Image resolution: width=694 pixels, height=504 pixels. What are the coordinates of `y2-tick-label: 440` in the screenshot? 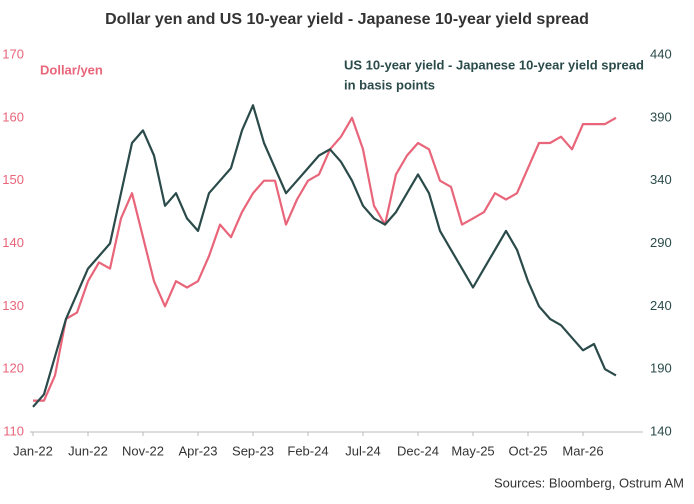 It's located at (661, 53).